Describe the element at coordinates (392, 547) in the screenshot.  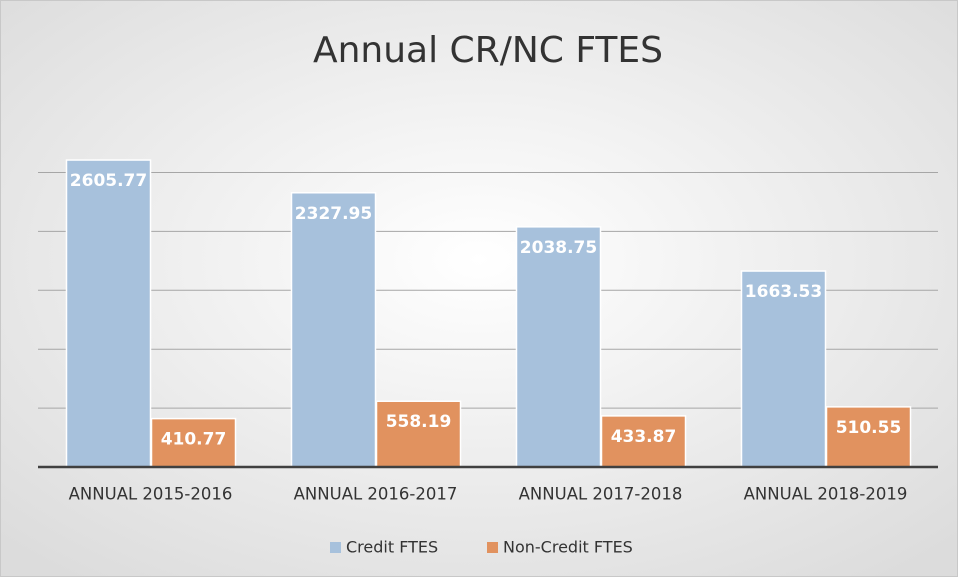
I see `legend-label: Credit FTES` at that location.